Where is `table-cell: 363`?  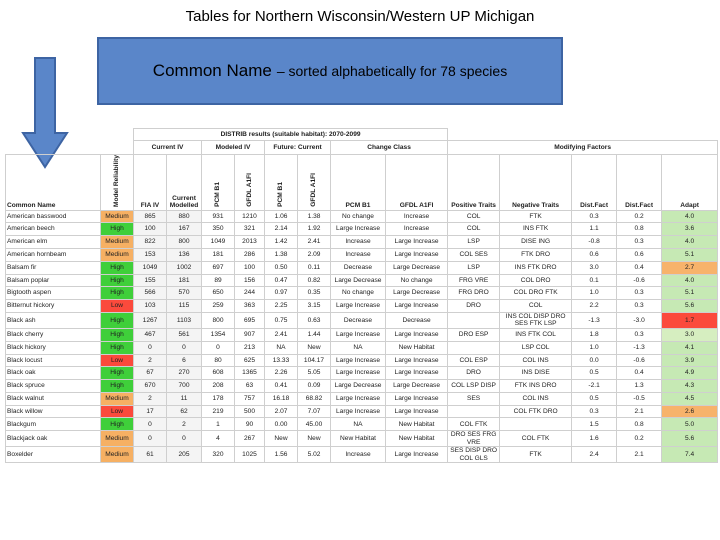
table-cell: 363 is located at coordinates (249, 306).